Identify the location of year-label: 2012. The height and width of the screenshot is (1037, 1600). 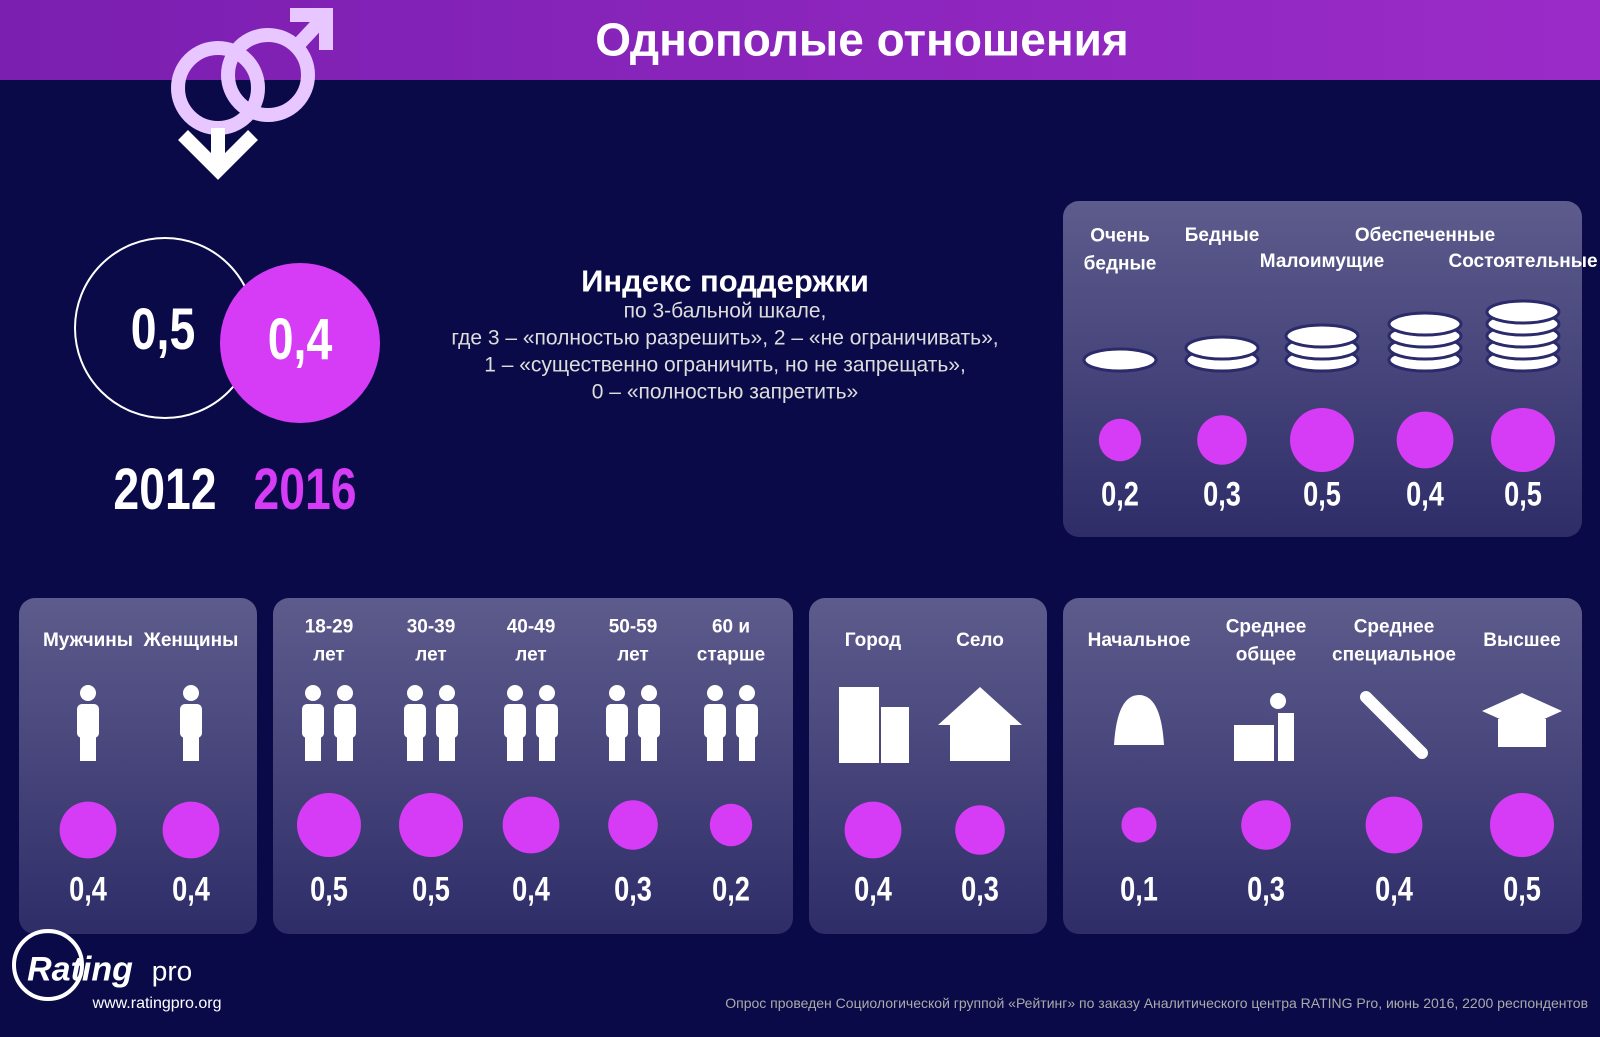
(165, 489).